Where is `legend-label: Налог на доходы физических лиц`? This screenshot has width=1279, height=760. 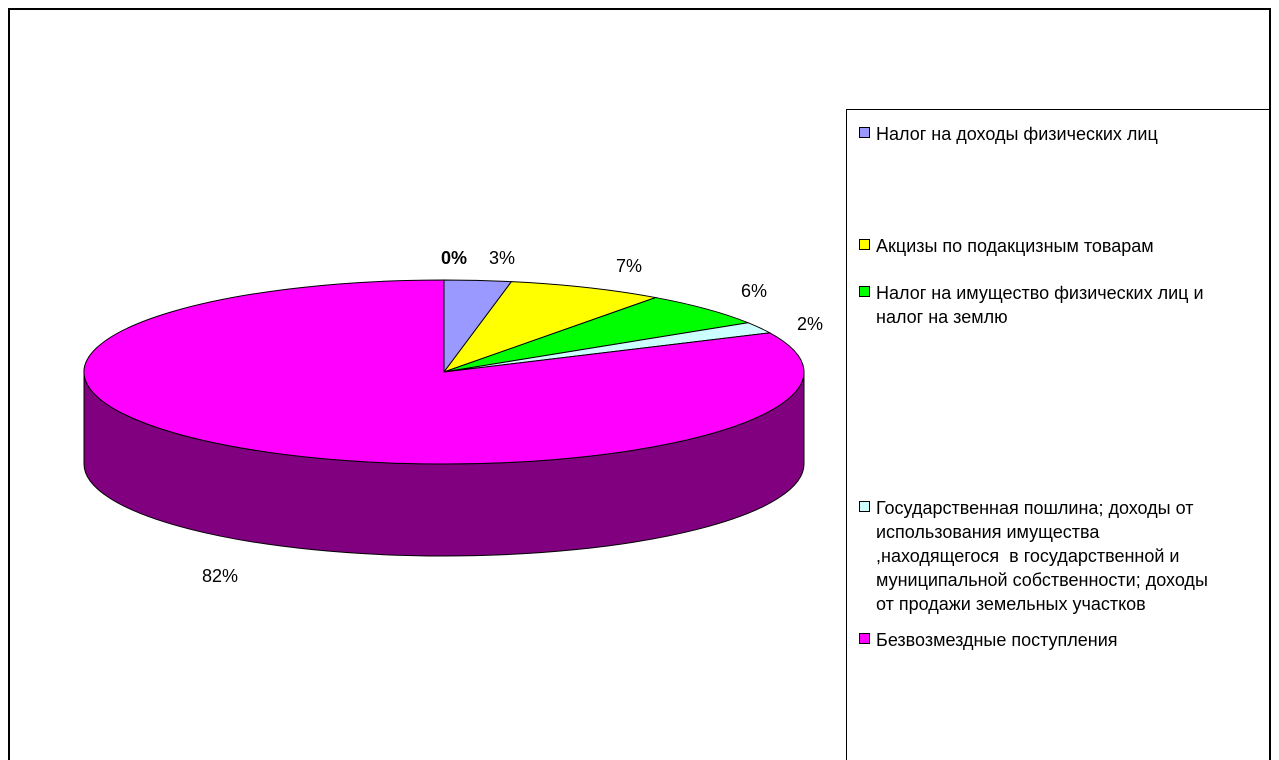 legend-label: Налог на доходы физических лиц is located at coordinates (1017, 134).